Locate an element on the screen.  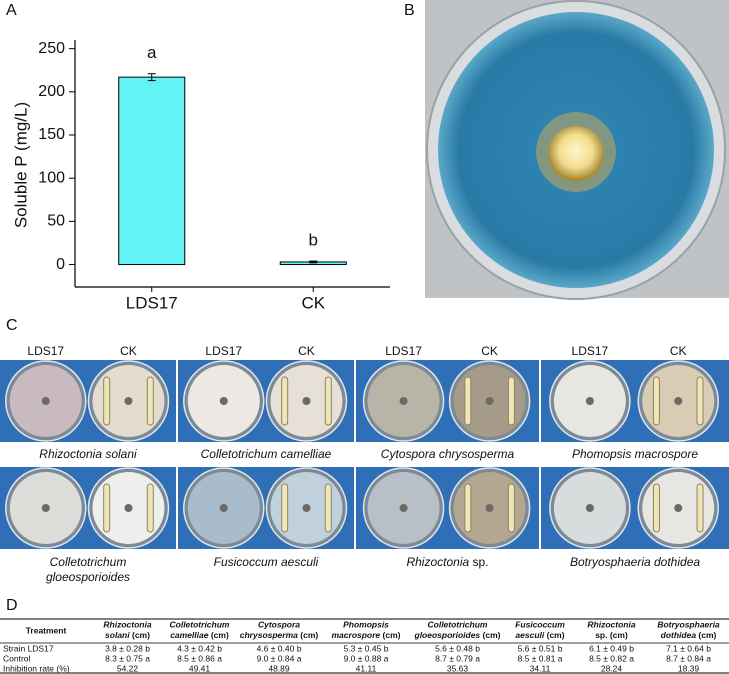
table-cell: 41.11 is located at coordinates (366, 668).